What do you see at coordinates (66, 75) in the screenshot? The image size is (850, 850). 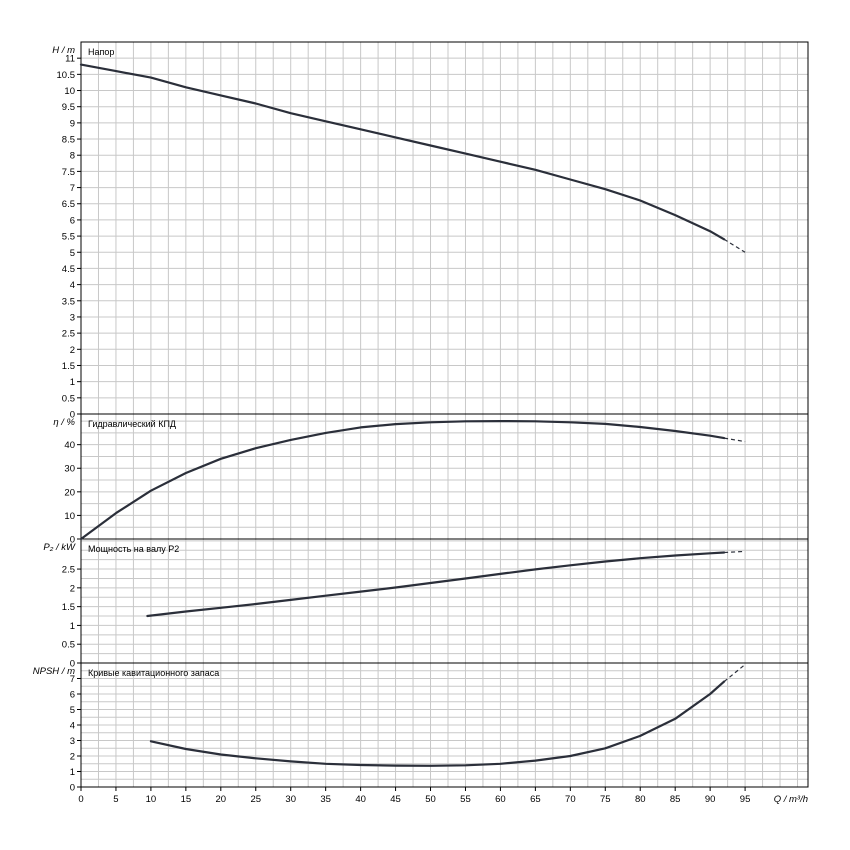 I see `y-tick-label: 10.5` at bounding box center [66, 75].